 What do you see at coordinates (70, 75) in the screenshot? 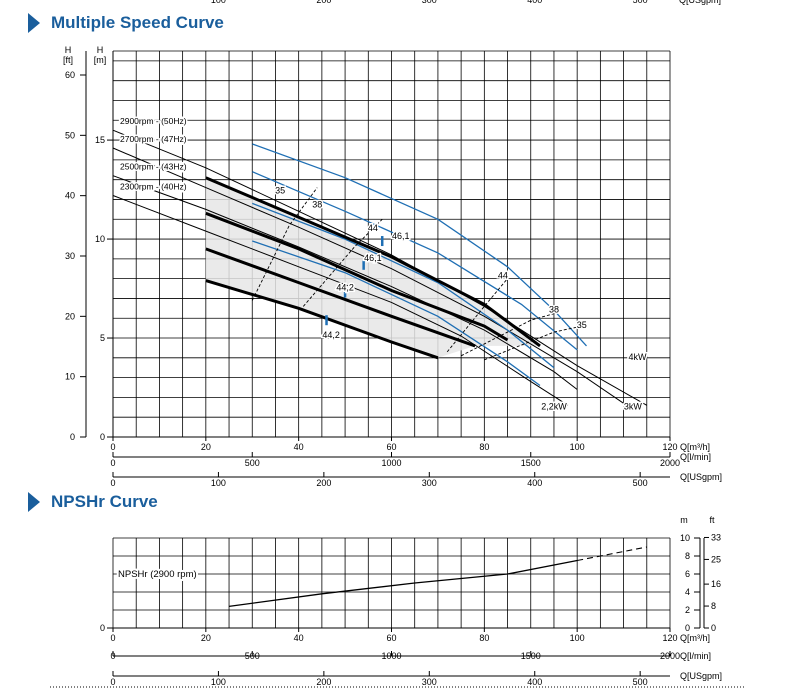
I see `y-ft-tick-label: 60` at bounding box center [70, 75].